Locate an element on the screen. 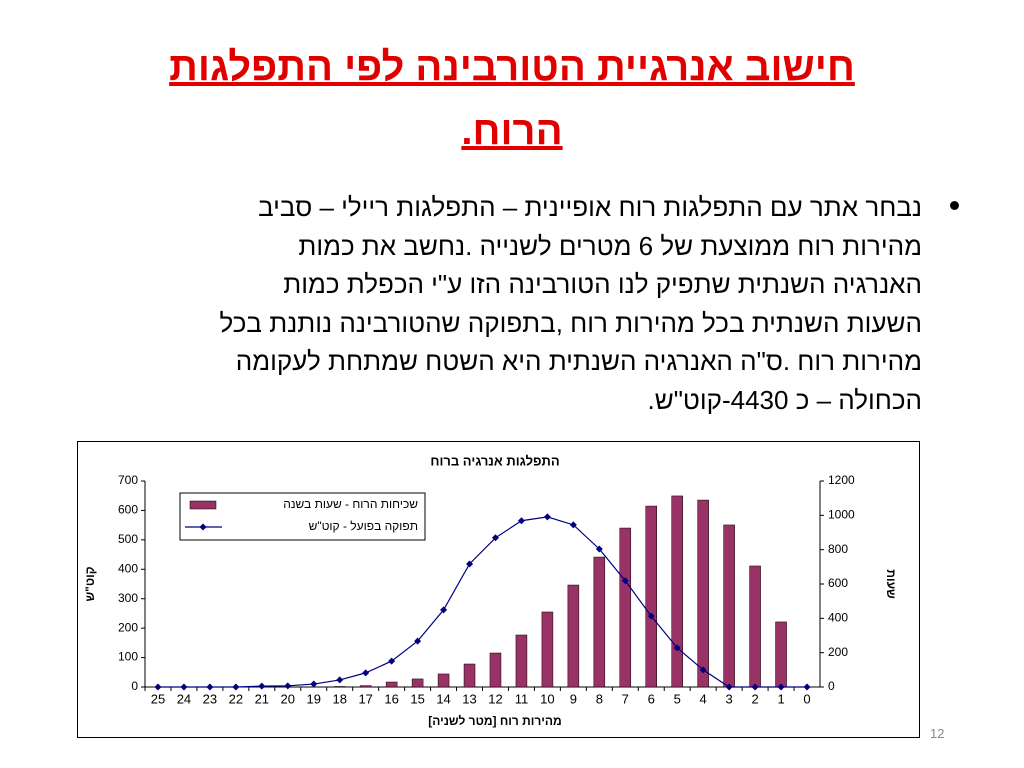 The width and height of the screenshot is (1024, 768). x-tick-label: 3 is located at coordinates (729, 698).